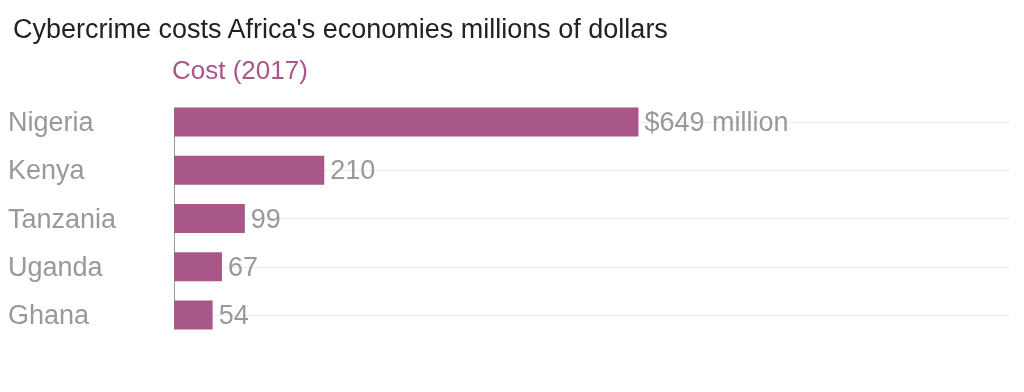 This screenshot has width=1024, height=392. Describe the element at coordinates (49, 315) in the screenshot. I see `y-tick-label: Ghana` at that location.